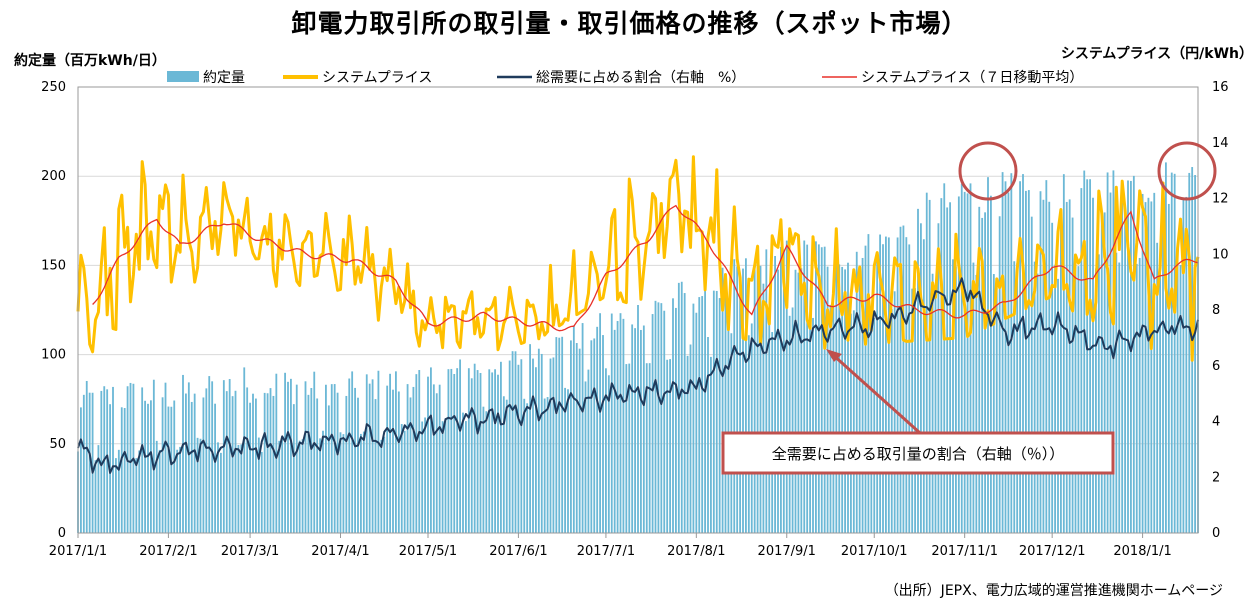 The image size is (1259, 602). What do you see at coordinates (1220, 199) in the screenshot?
I see `y-right-tick-label: 12` at bounding box center [1220, 199].